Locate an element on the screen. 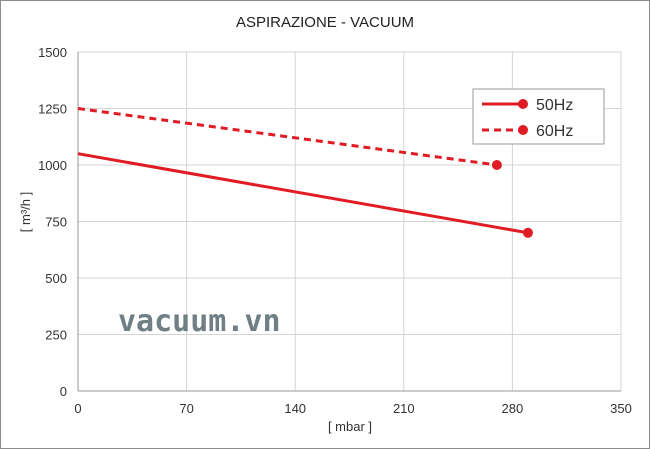  y-axis: 0 250 500 750 1000 1250 1500 is located at coordinates (52, 222).